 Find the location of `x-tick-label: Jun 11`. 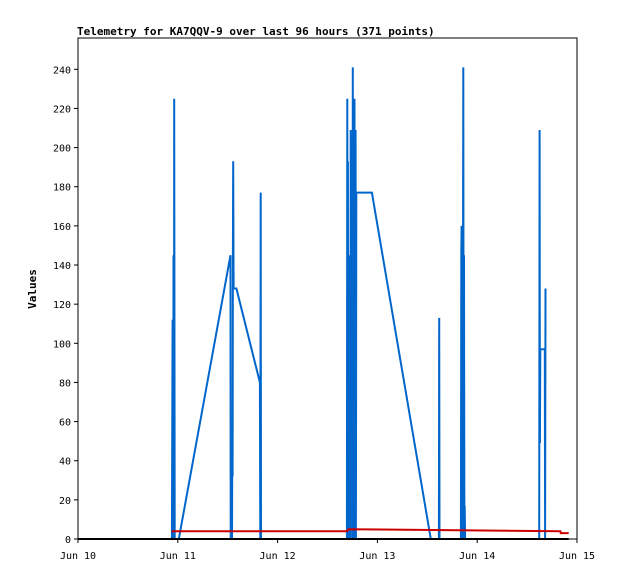

x-tick-label: Jun 11 is located at coordinates (178, 556).